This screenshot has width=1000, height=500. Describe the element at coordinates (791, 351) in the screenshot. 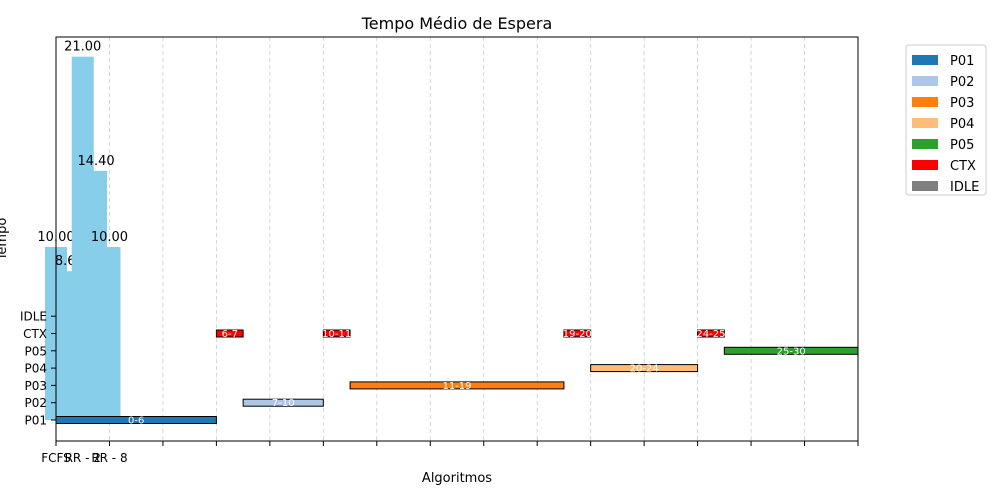

I see `gantt-bar-label: 25-30` at that location.